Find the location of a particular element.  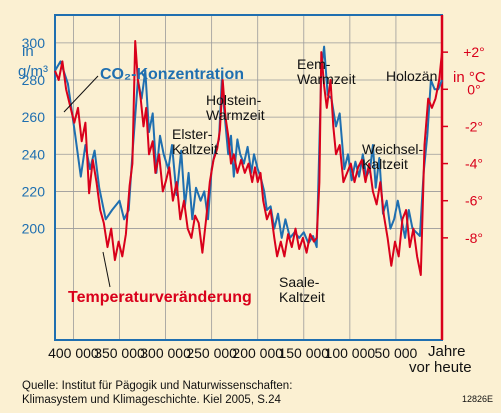

y-right-tick-label: -6° is located at coordinates (474, 201).